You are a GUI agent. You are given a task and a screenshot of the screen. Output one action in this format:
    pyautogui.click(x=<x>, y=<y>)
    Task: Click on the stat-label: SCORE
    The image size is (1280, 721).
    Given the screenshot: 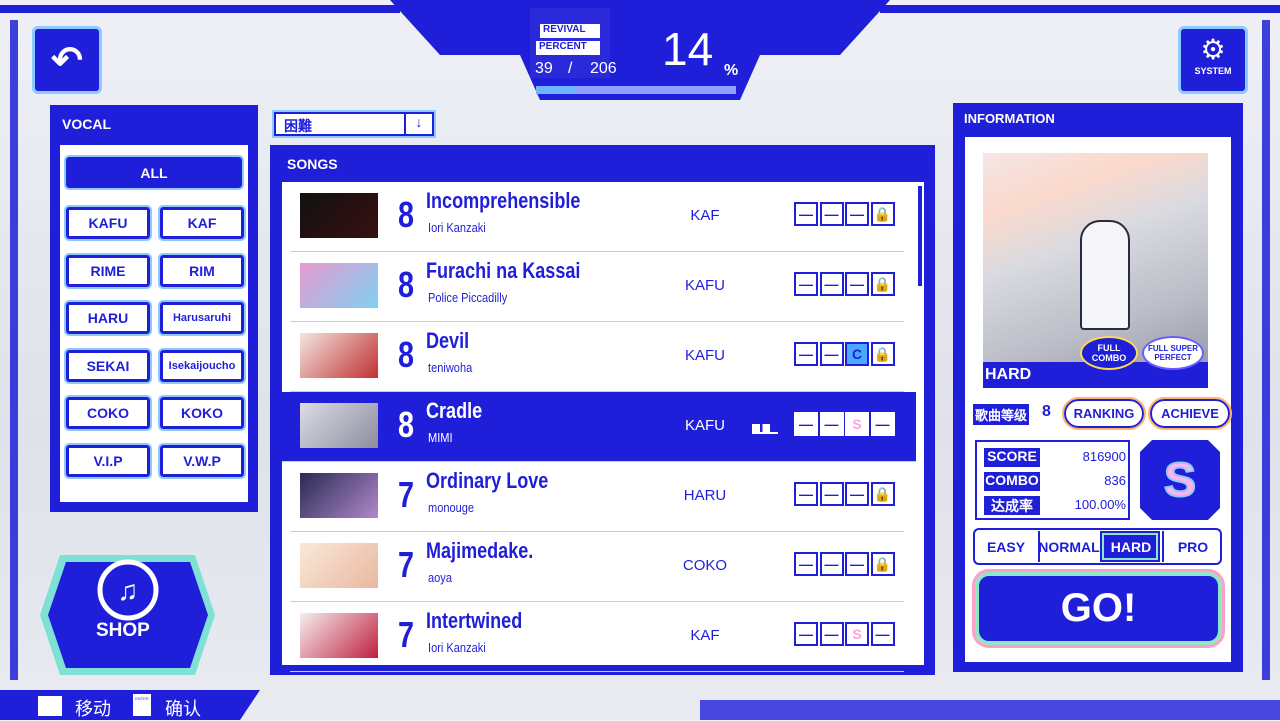 What is the action you would take?
    pyautogui.click(x=1012, y=457)
    